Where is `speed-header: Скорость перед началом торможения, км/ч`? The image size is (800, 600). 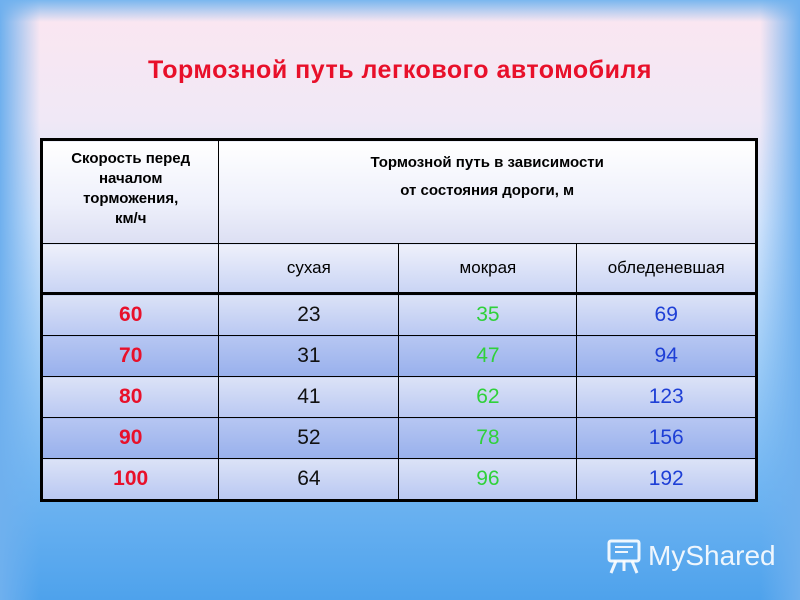 speed-header: Скорость перед началом торможения, км/ч is located at coordinates (130, 191).